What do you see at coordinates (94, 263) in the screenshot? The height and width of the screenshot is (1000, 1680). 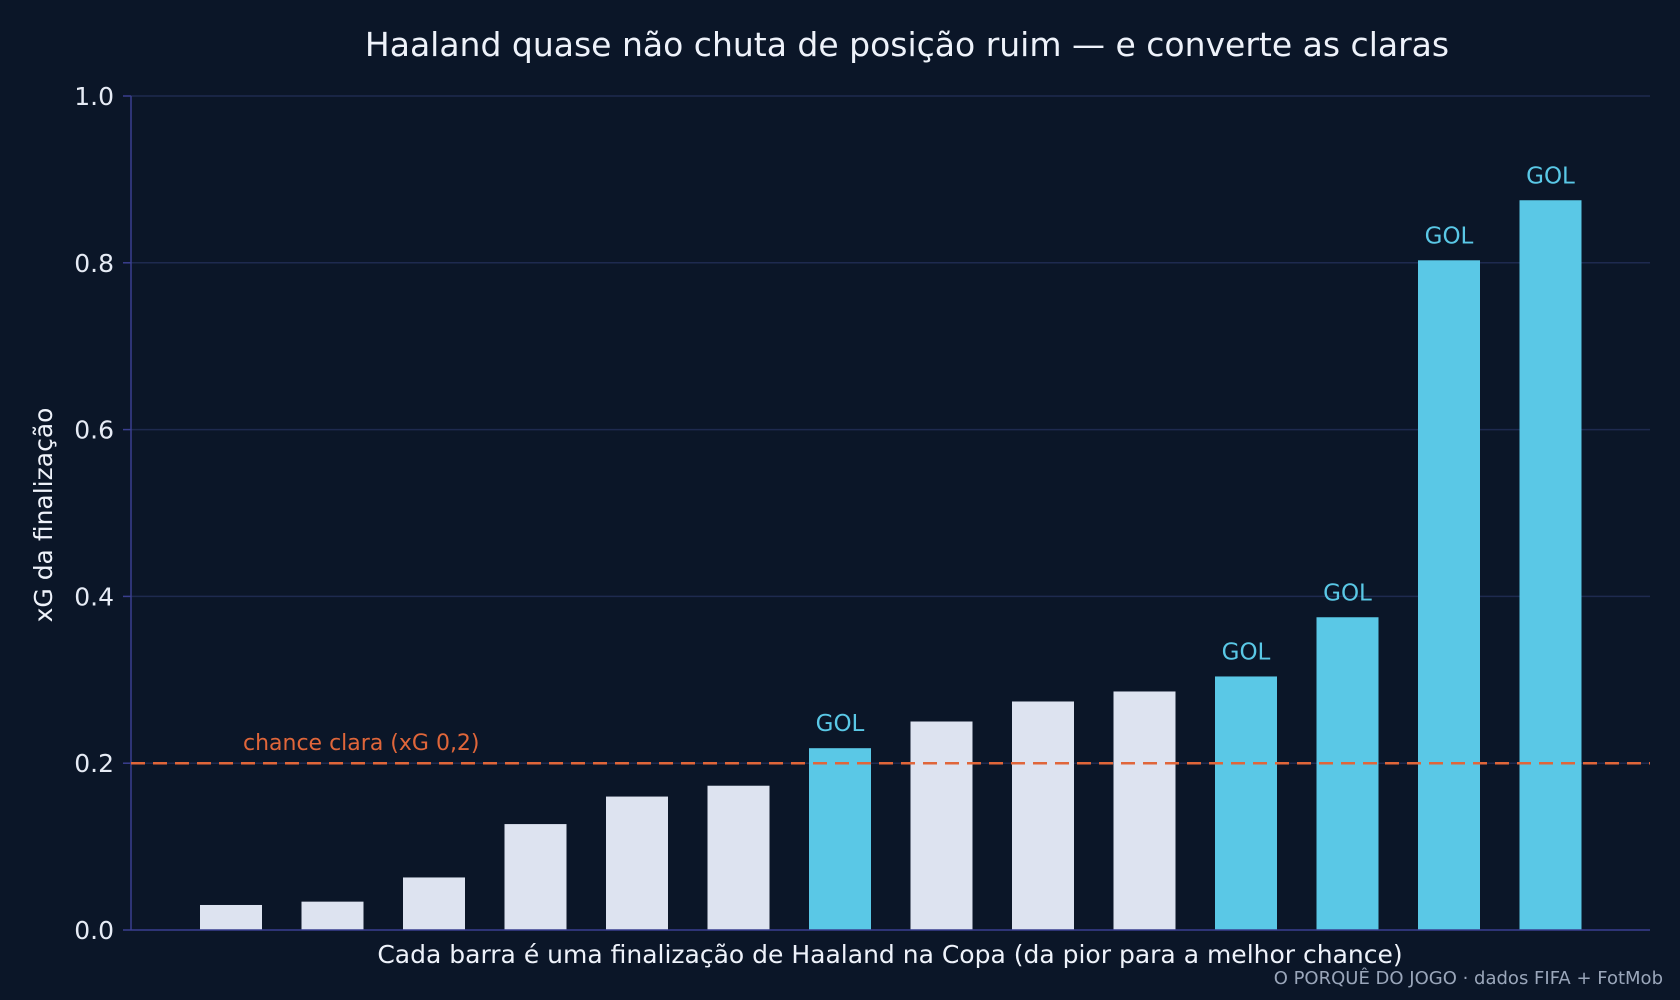 I see `y-tick-label: 0.8` at bounding box center [94, 263].